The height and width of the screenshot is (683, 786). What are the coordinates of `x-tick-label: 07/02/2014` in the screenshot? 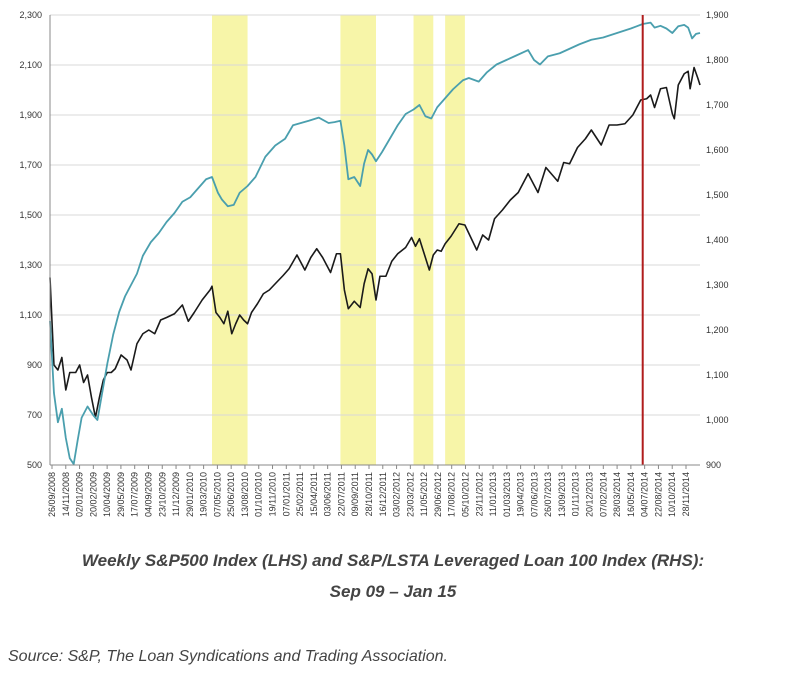 It's located at (603, 494).